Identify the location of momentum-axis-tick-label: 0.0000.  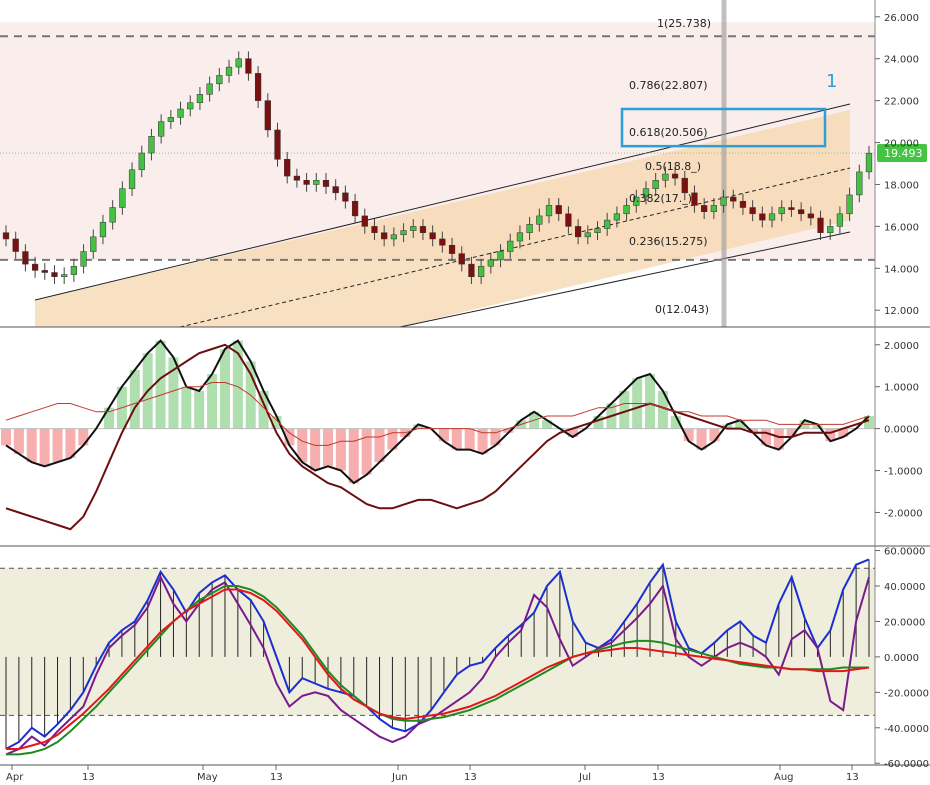
(901, 658).